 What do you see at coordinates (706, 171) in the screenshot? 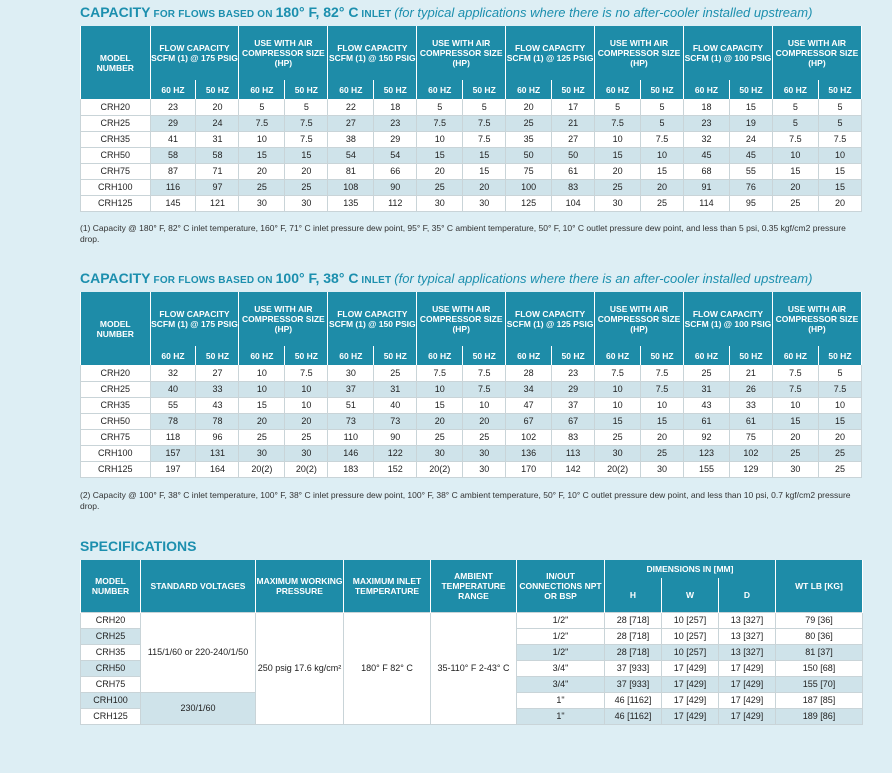
I see `table-cell: 68` at bounding box center [706, 171].